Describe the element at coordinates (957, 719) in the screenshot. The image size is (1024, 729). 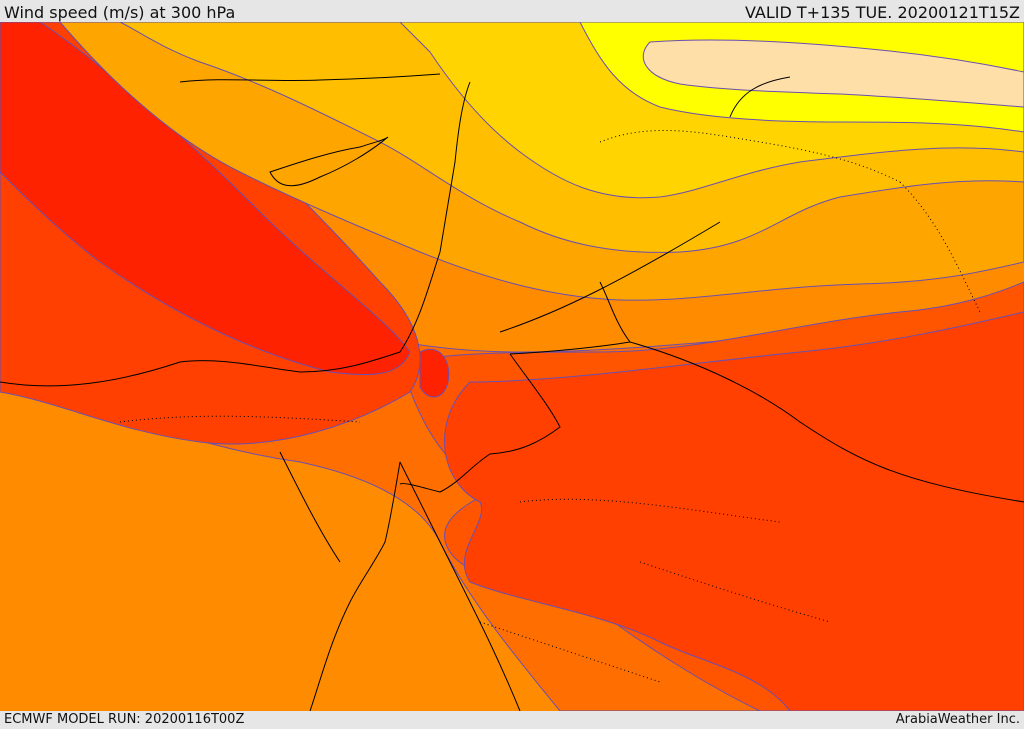
I see `credit-label: ArabiaWeather Inc.` at that location.